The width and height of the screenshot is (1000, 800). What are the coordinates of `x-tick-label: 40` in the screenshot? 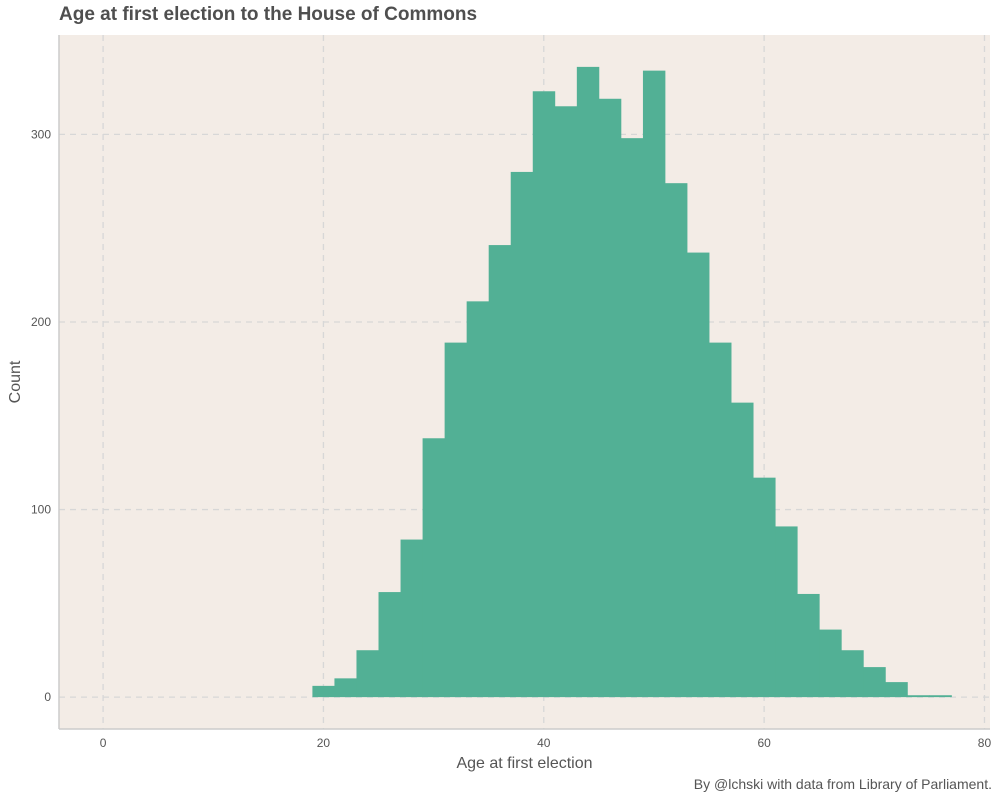 It's located at (544, 743).